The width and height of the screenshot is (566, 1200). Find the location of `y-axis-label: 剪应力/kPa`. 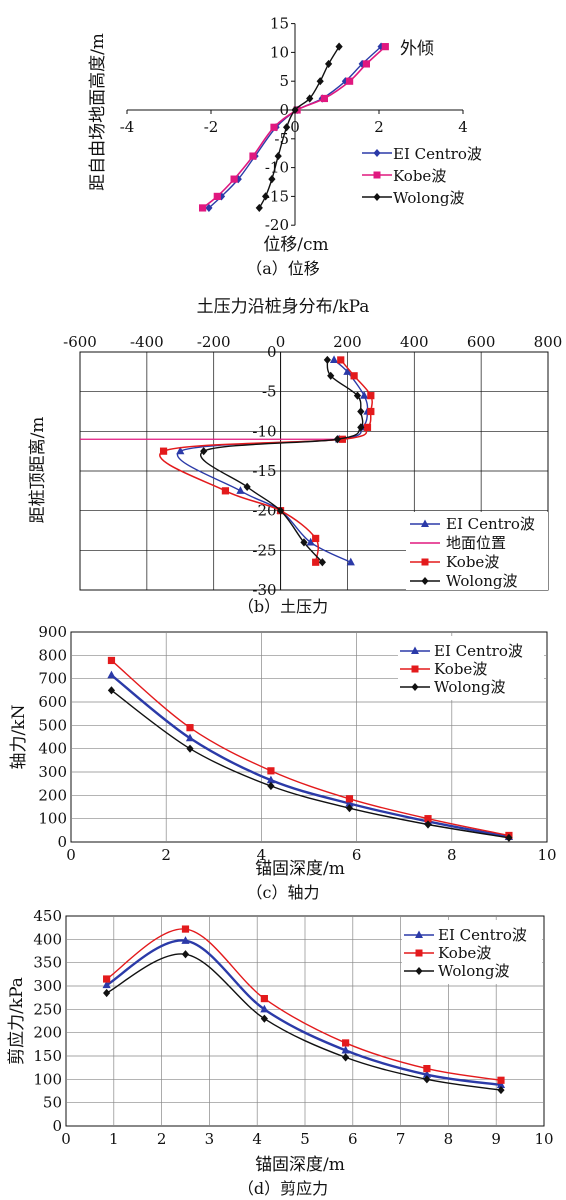

y-axis-label: 剪应力/kPa is located at coordinates (17, 1021).